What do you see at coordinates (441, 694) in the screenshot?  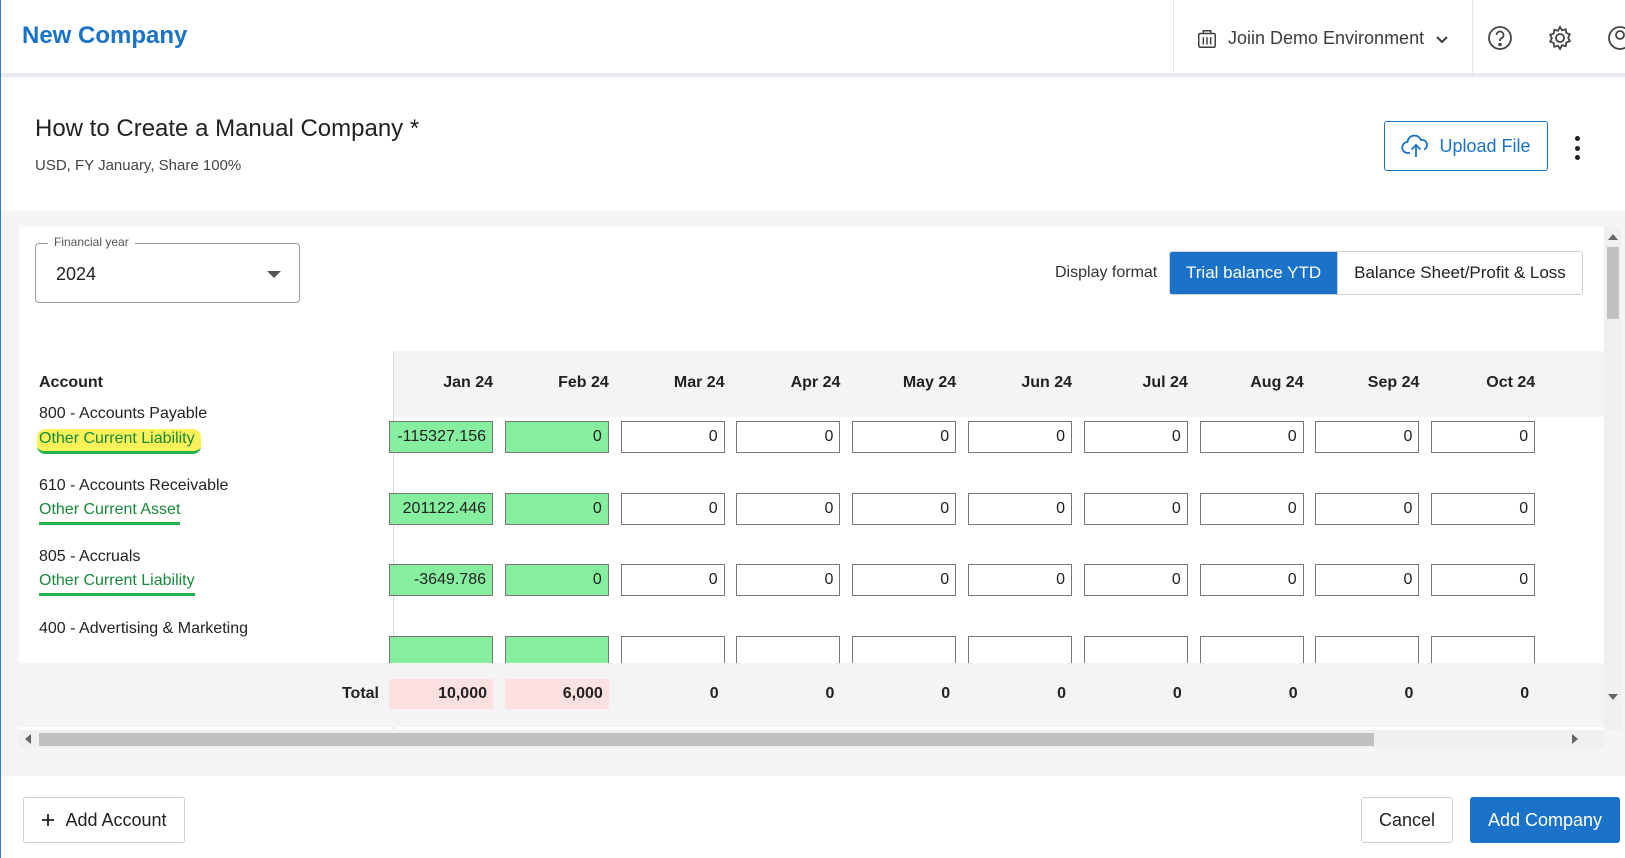 I see `total-value: 10,000` at bounding box center [441, 694].